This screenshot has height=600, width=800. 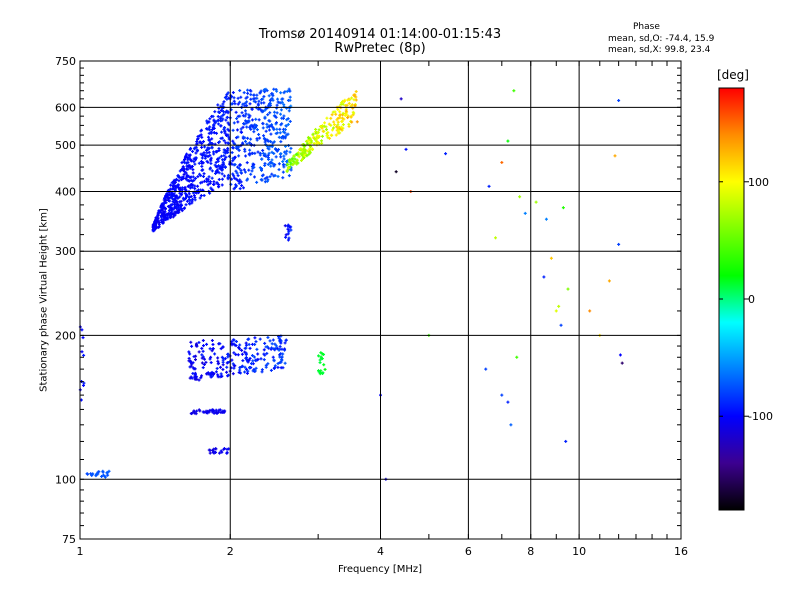 What do you see at coordinates (659, 50) in the screenshot?
I see `phase-stats-x: mean, sd,X: 99.8, 23.4` at bounding box center [659, 50].